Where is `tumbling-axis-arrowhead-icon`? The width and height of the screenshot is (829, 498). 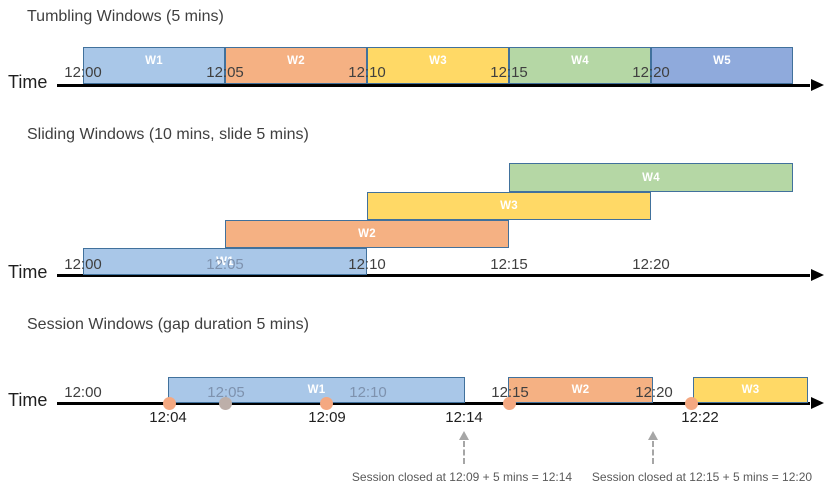
tumbling-axis-arrowhead-icon is located at coordinates (817, 85).